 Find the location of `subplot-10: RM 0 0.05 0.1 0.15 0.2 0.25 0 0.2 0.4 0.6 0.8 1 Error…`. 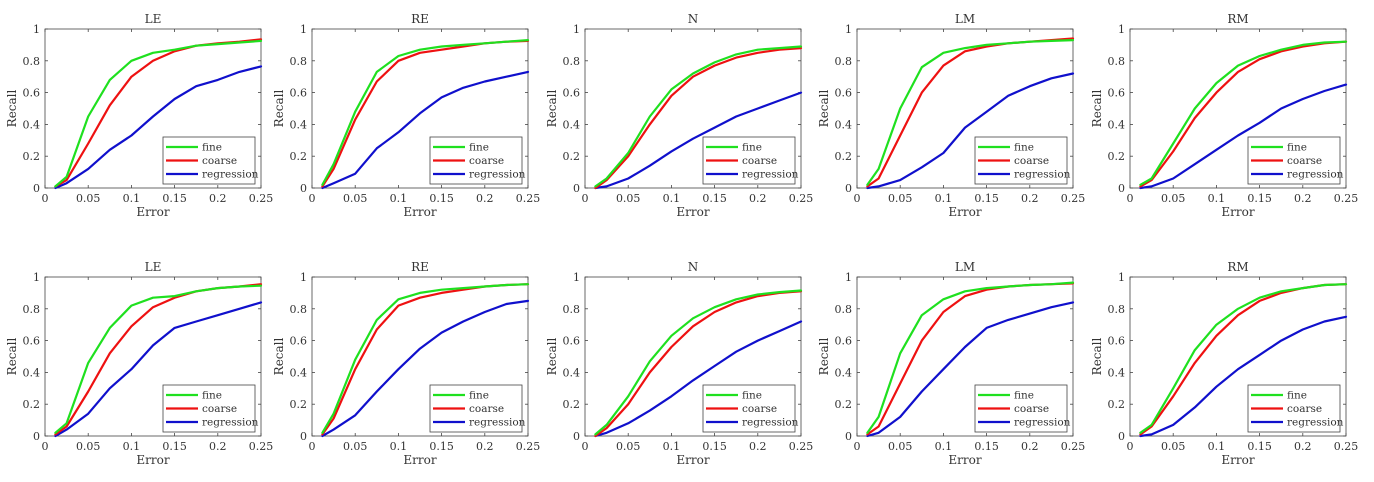

subplot-10: RM 0 0.05 0.1 0.15 0.2 0.25 0 0.2 0.4 0.6 0.8 1 Error… is located at coordinates (1224, 363).